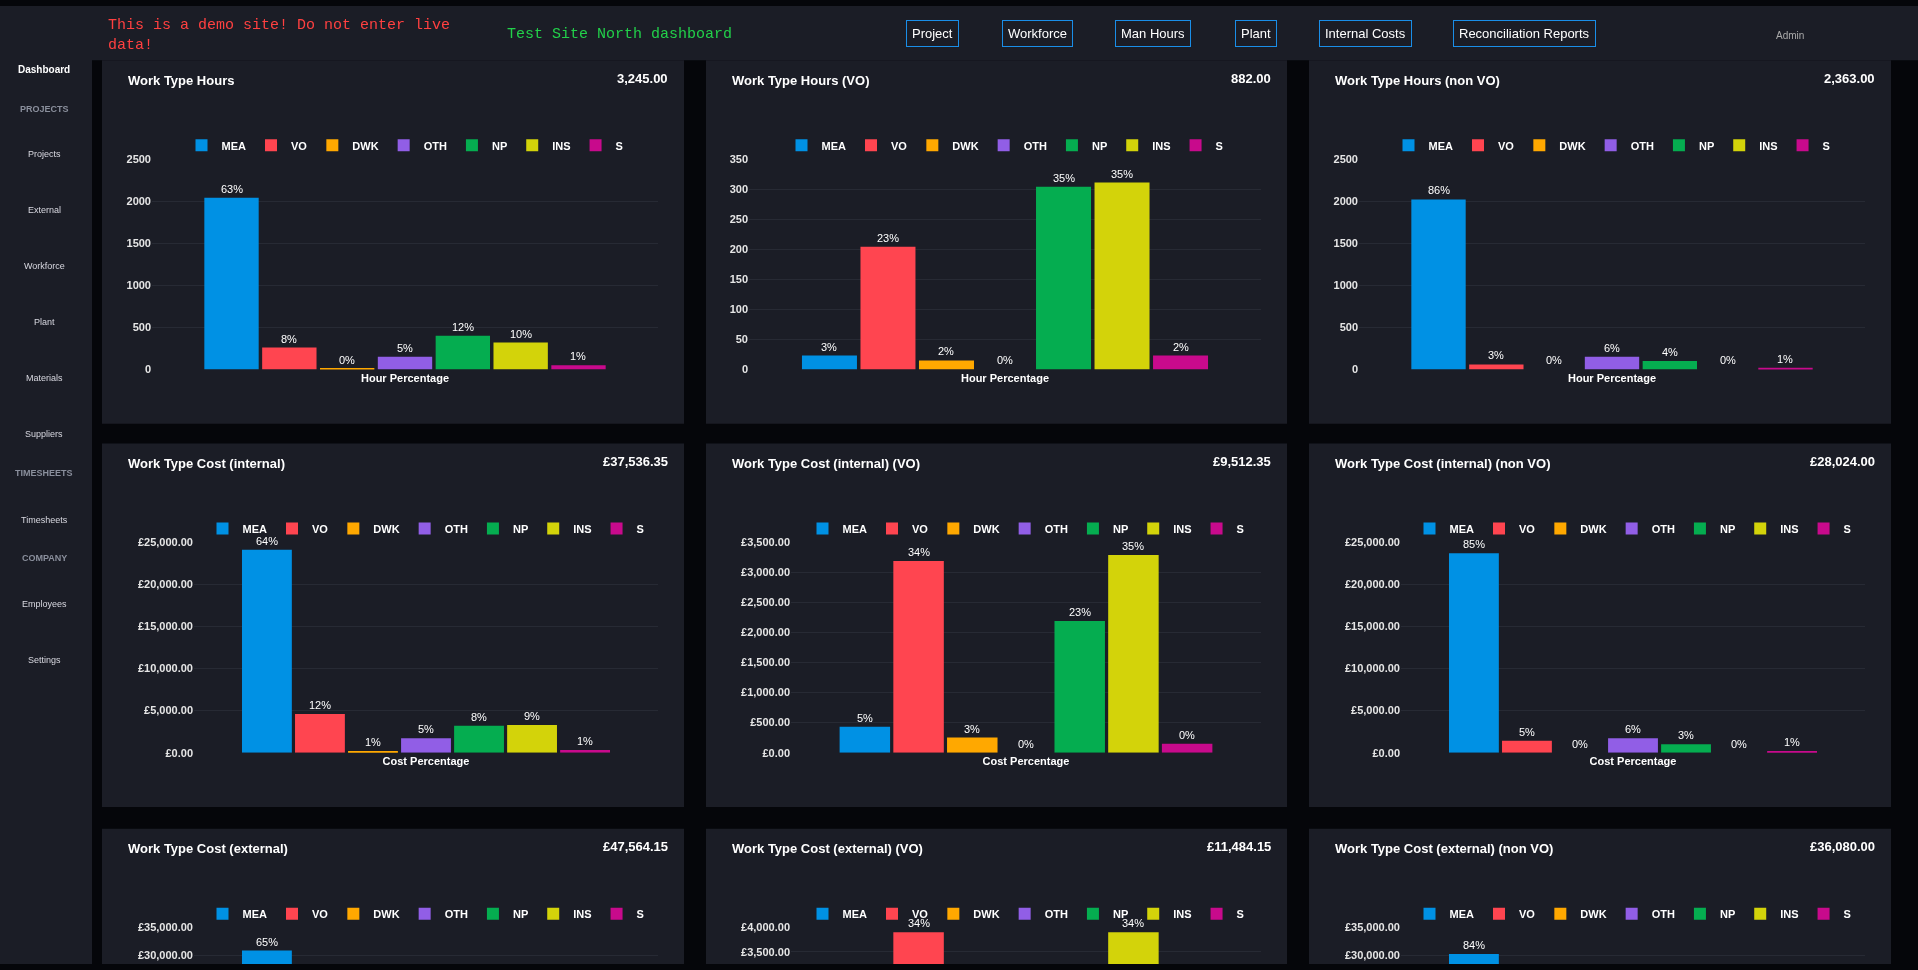 This screenshot has height=970, width=1918. I want to click on chart-title: Work Type Hours (VO), so click(801, 80).